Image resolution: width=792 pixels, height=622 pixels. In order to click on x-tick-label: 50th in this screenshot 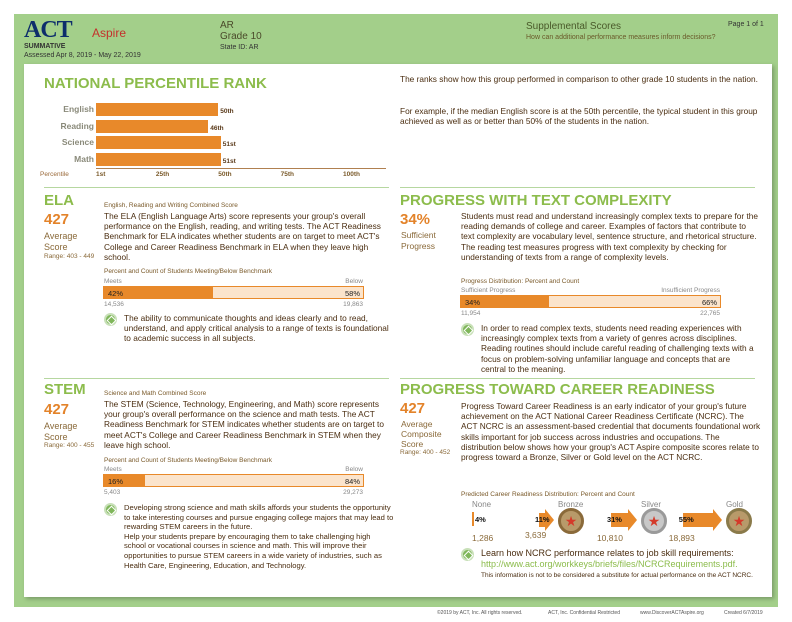, I will do `click(225, 174)`.